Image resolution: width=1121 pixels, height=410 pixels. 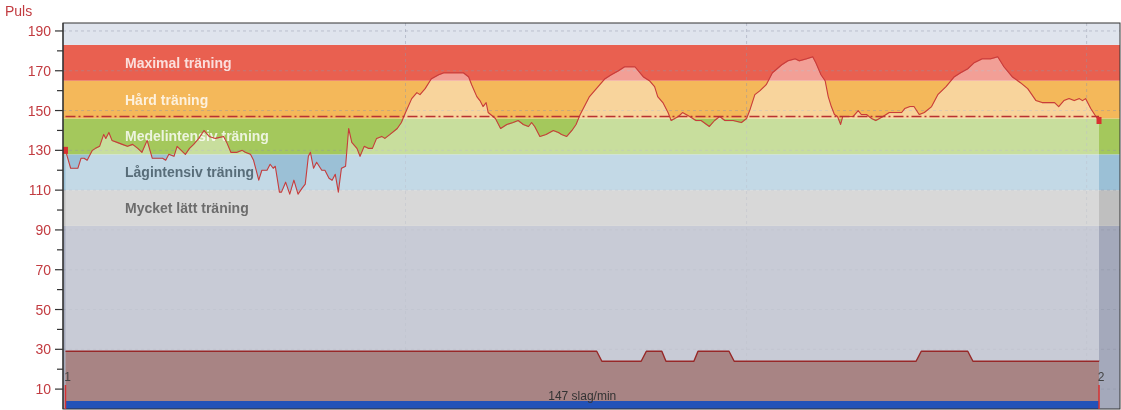 I want to click on y-tick-label: 150, so click(x=39, y=110).